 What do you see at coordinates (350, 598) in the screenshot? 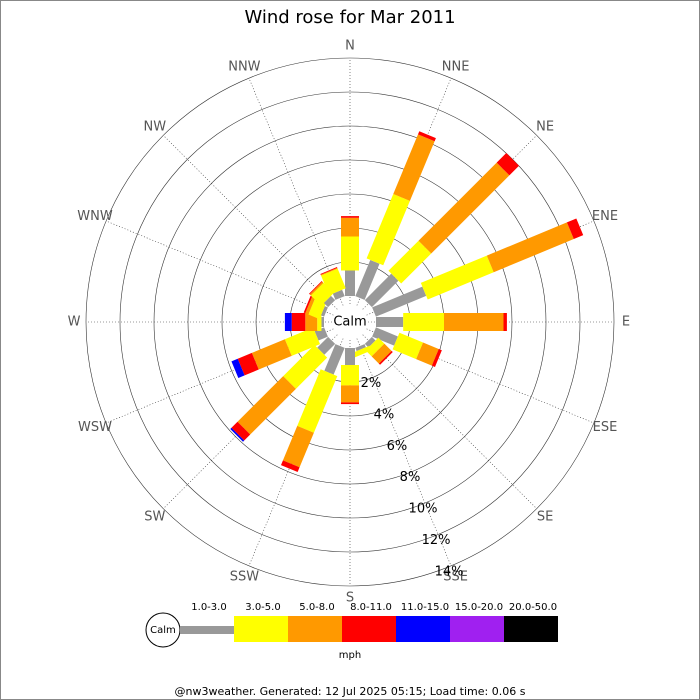
I see `direction-label: S` at bounding box center [350, 598].